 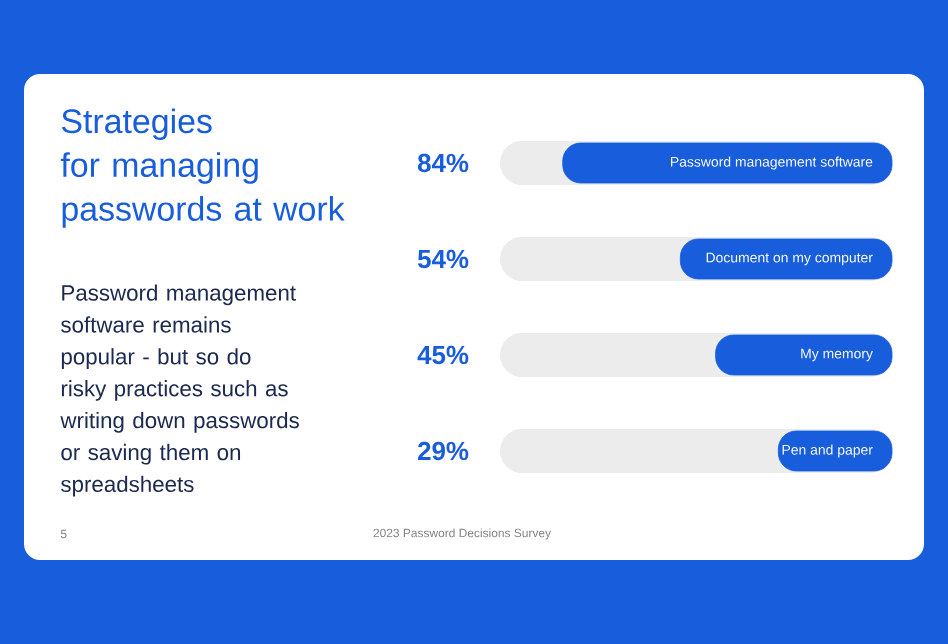 I want to click on data-label: 29%, so click(x=443, y=451).